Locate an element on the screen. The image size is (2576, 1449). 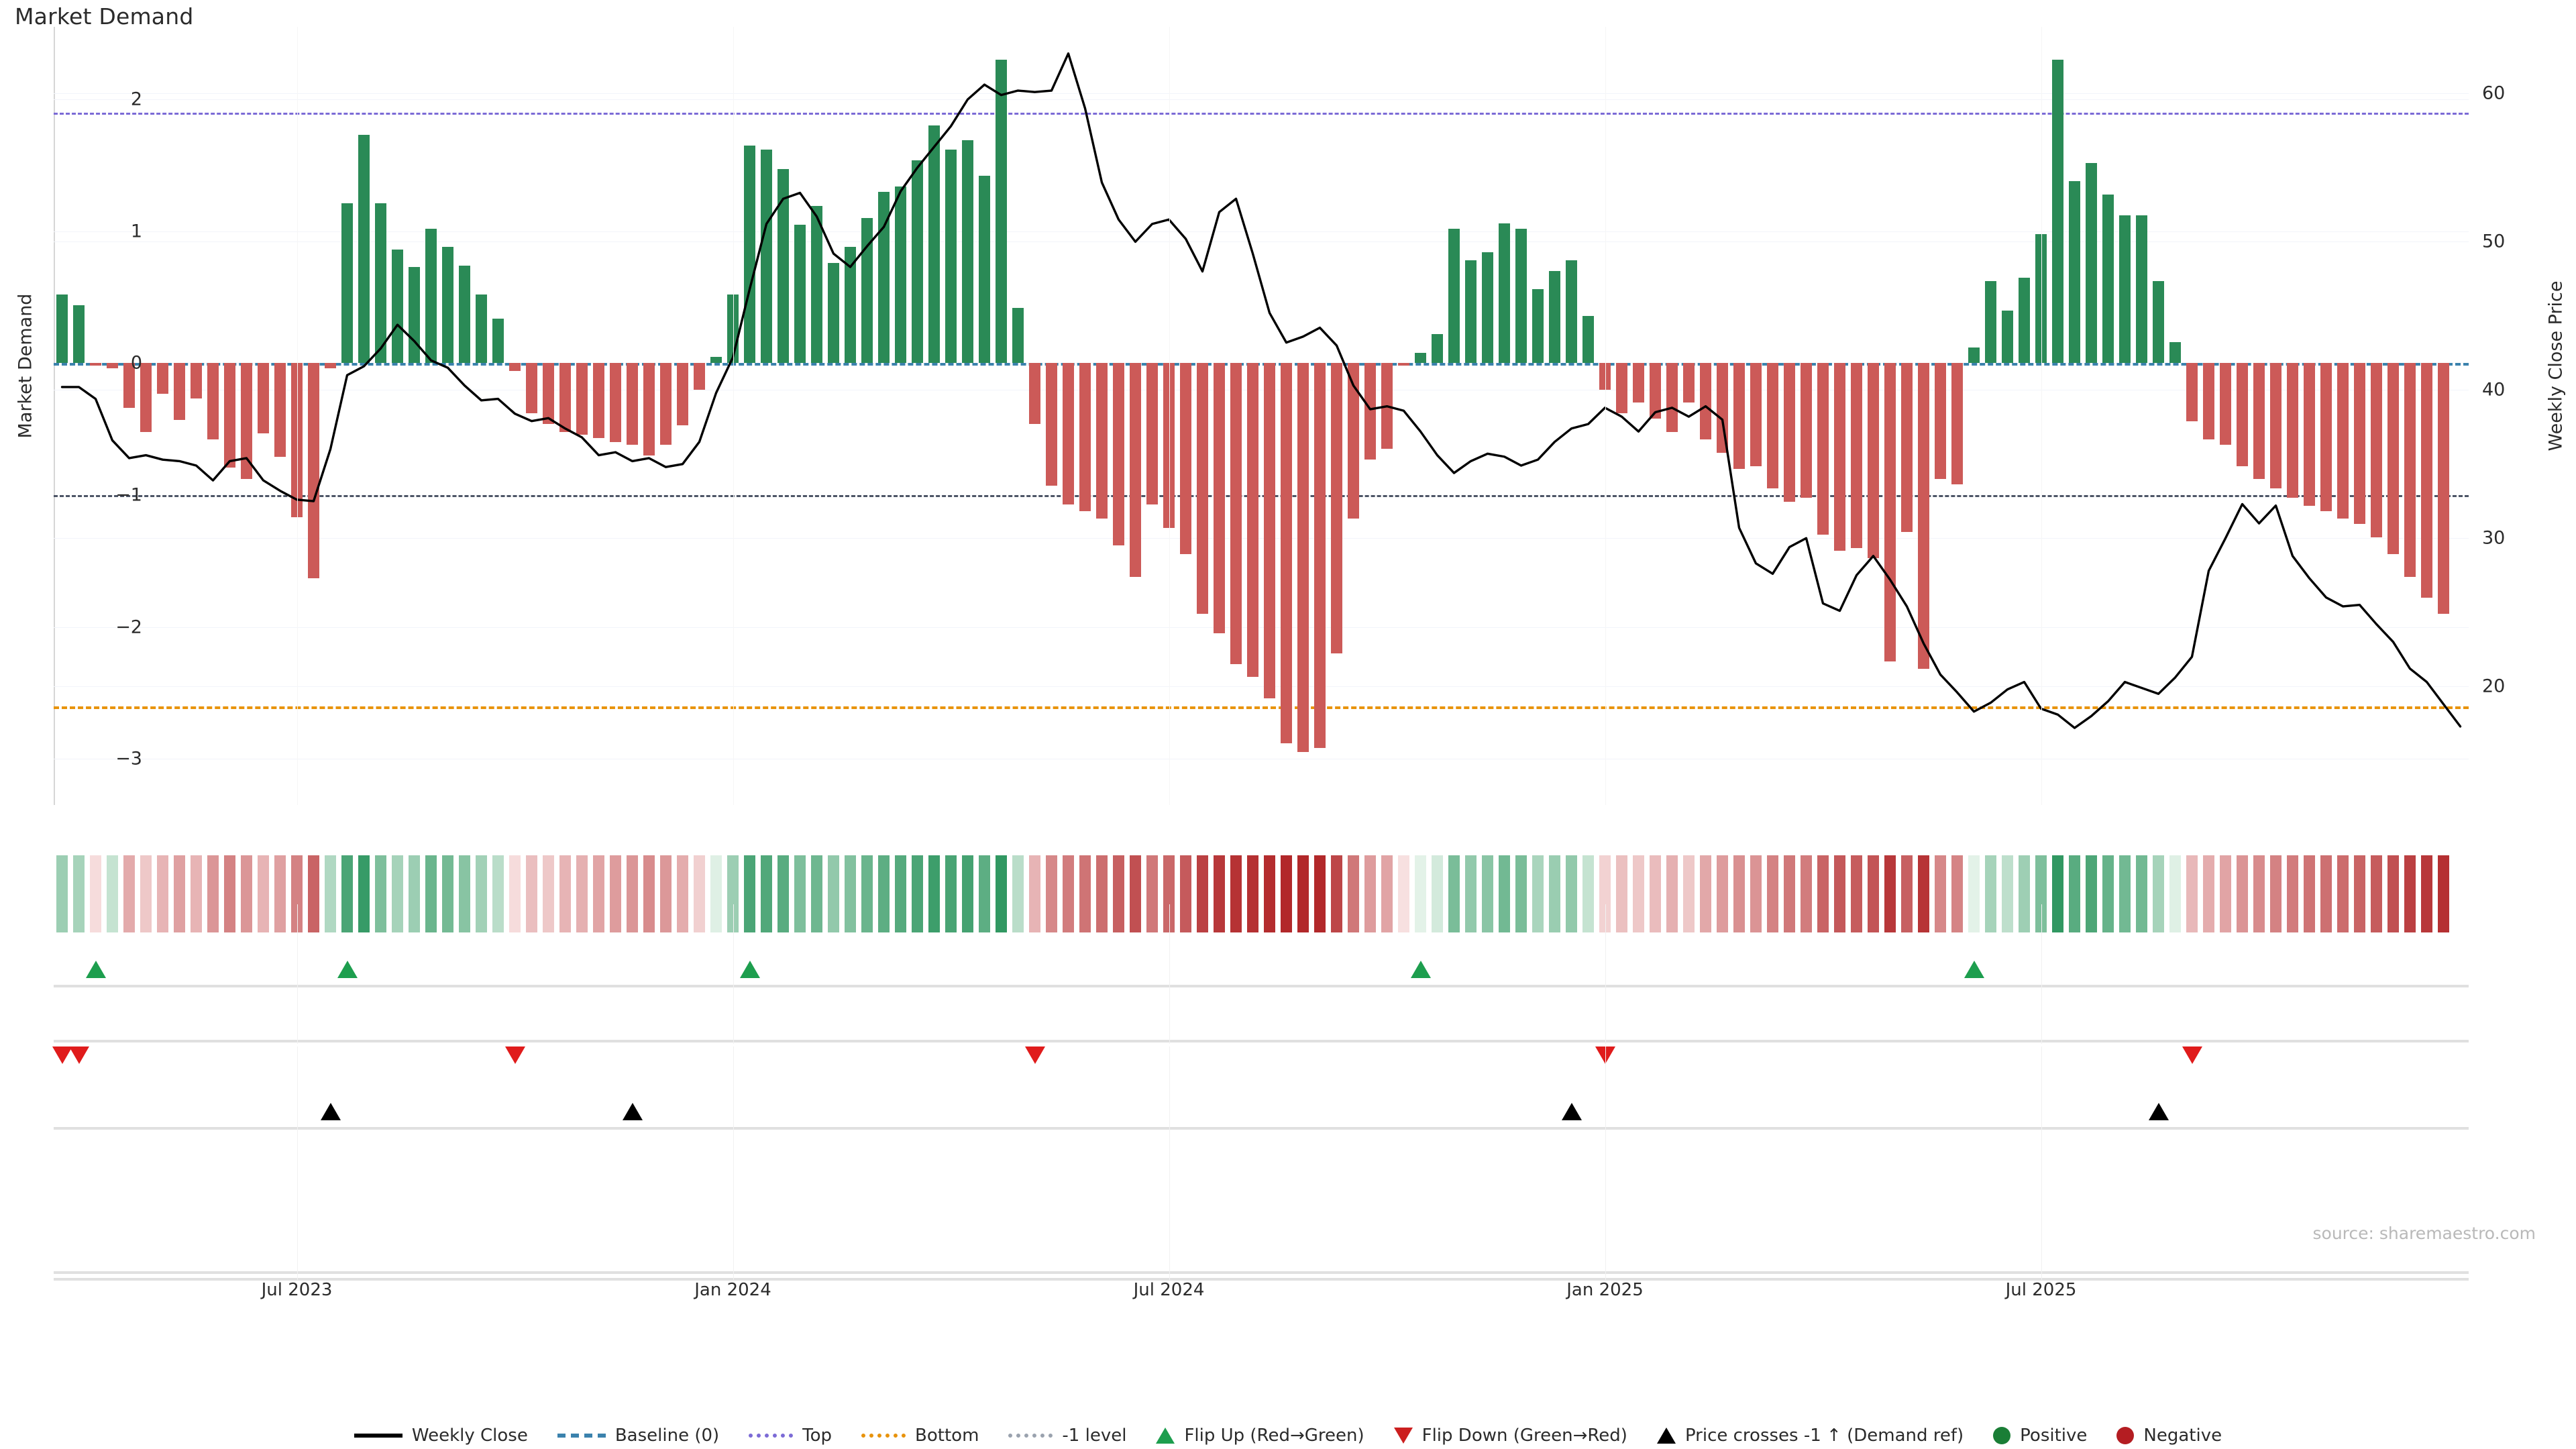
legend-item: Positive is located at coordinates (2040, 1436).